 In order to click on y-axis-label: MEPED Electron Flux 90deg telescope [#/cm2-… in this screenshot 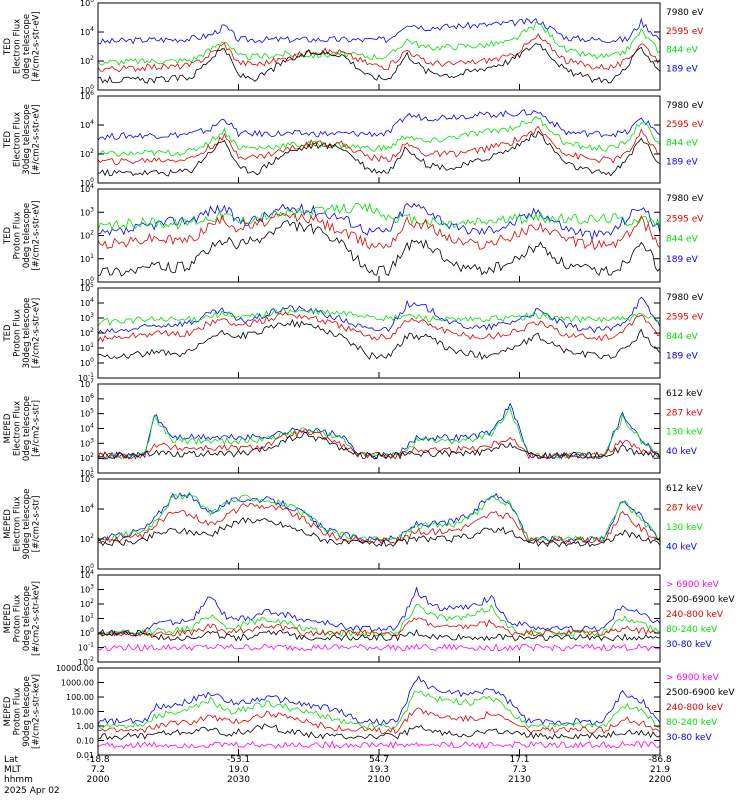, I will do `click(22, 524)`.